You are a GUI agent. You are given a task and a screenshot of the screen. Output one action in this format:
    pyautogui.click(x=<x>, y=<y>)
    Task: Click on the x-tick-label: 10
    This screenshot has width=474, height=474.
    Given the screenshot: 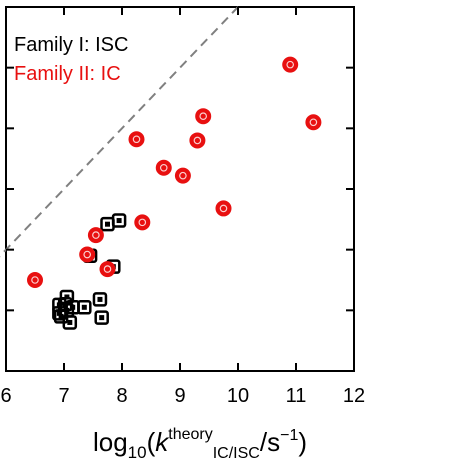 What is the action you would take?
    pyautogui.click(x=238, y=396)
    